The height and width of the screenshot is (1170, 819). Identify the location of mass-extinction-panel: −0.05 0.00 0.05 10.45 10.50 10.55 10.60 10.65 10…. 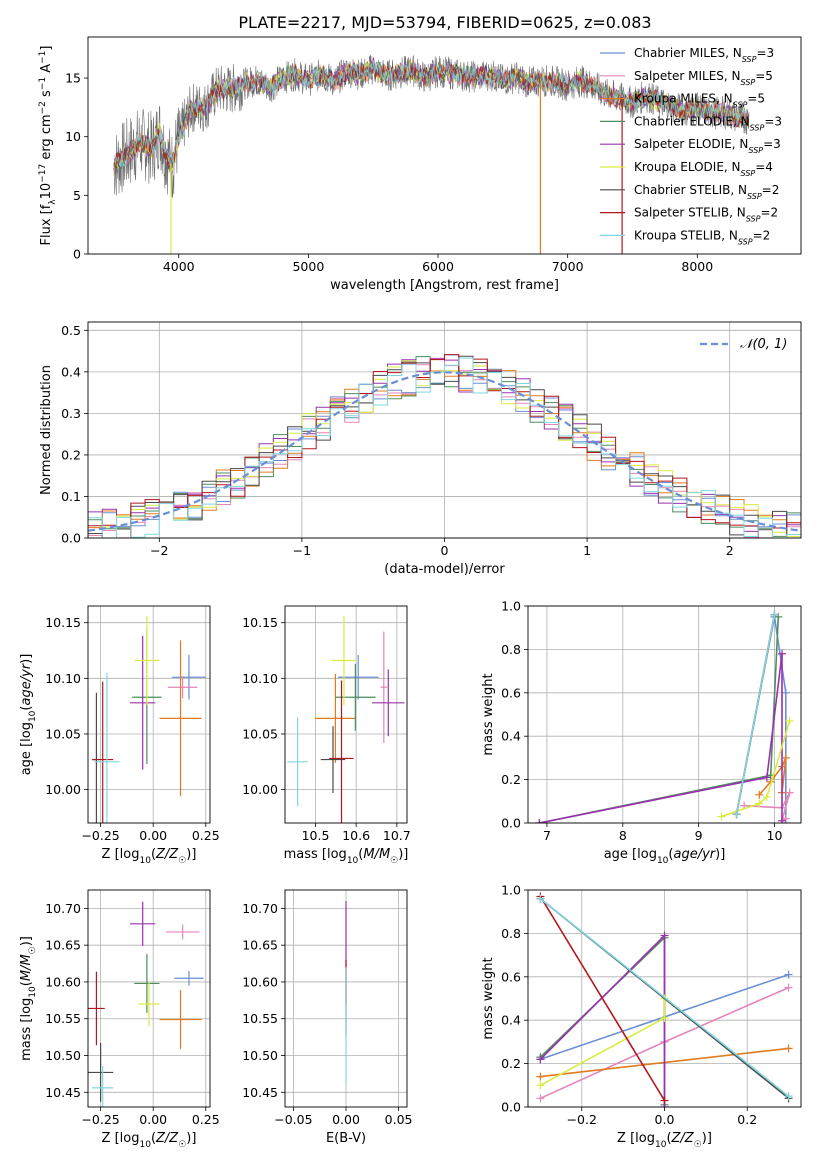
(327, 1017).